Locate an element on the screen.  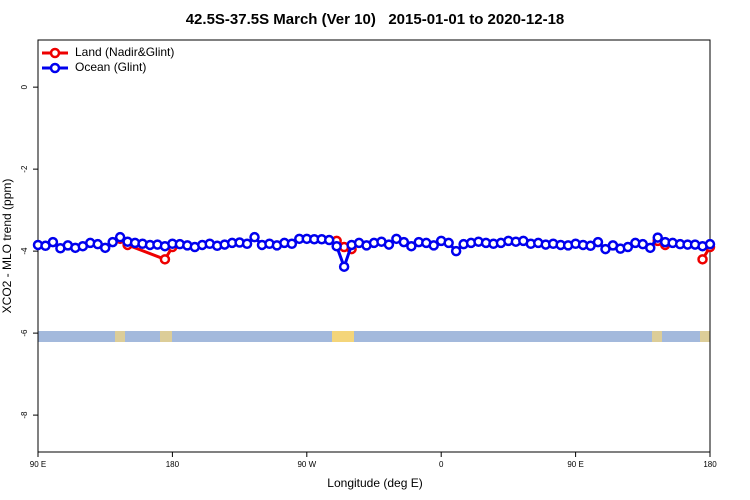
x-tick-label: 0 is located at coordinates (441, 464).